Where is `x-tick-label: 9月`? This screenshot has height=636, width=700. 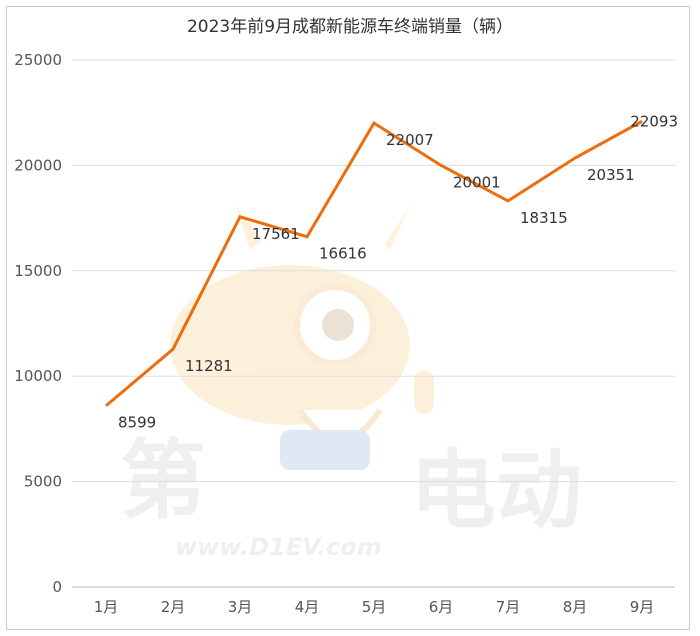 x-tick-label: 9月 is located at coordinates (642, 607).